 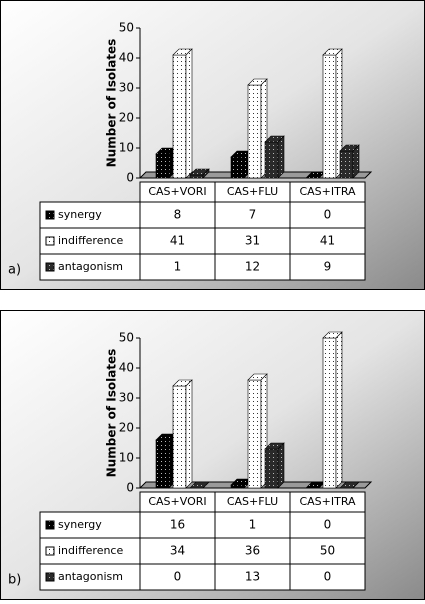 What do you see at coordinates (252, 241) in the screenshot?
I see `table-value: 31` at bounding box center [252, 241].